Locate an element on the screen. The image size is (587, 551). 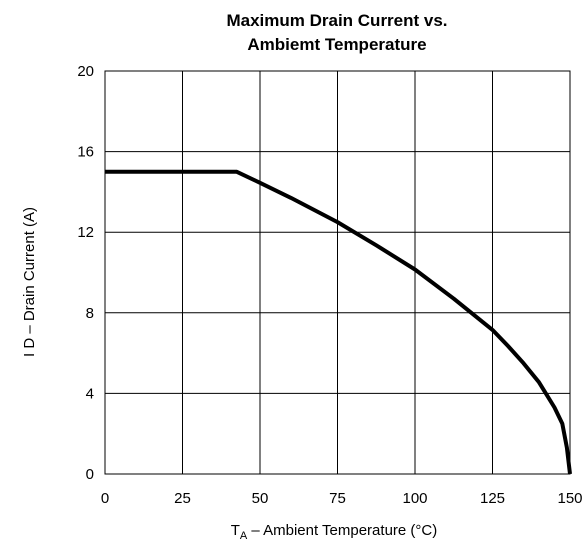
x-tick-label-75: 75 is located at coordinates (337, 498).